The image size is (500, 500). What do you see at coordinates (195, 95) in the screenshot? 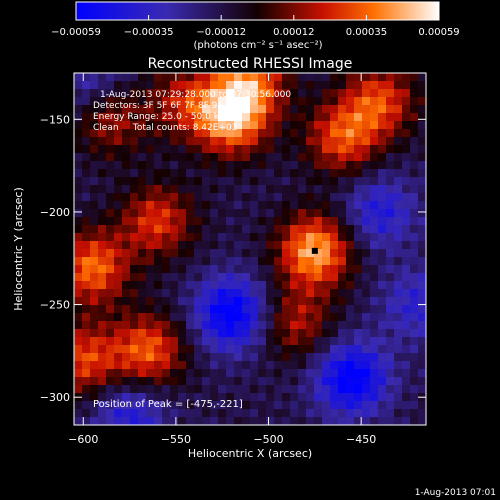
I see `annotation-time-range: 1-Aug-2013 07:29:28.000 to 07:30:56.000` at bounding box center [195, 95].